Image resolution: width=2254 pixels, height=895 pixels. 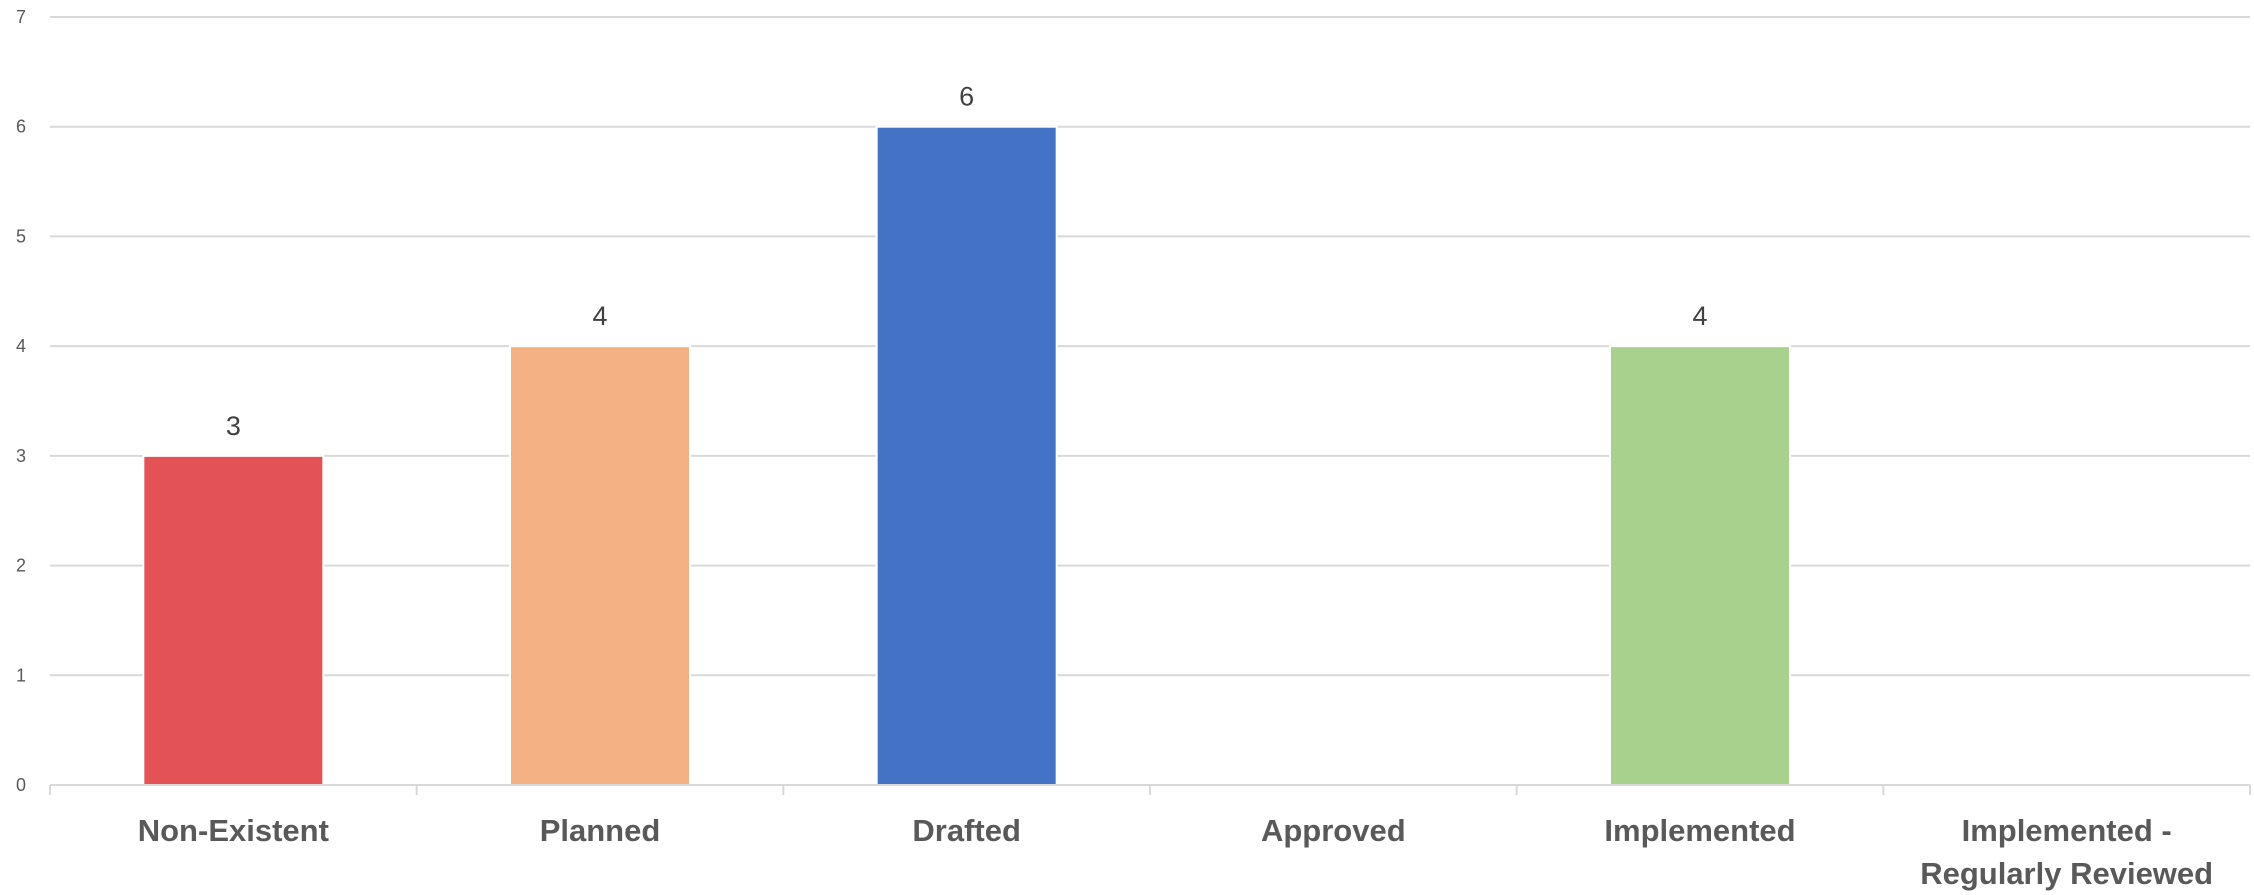 I want to click on bar-implemented, so click(x=1700, y=565).